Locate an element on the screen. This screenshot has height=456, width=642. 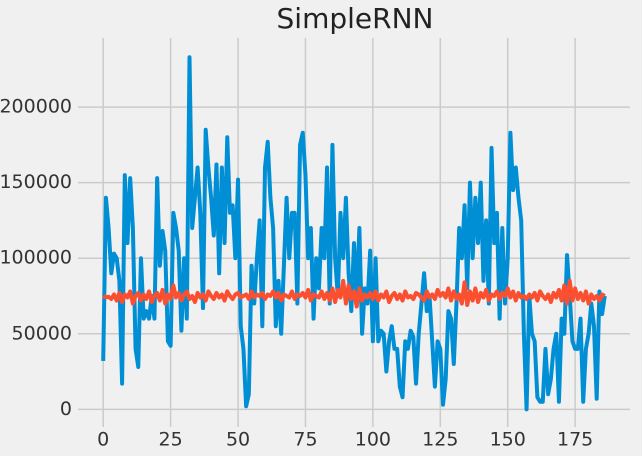
y-tick-label: 200000 is located at coordinates (36, 107).